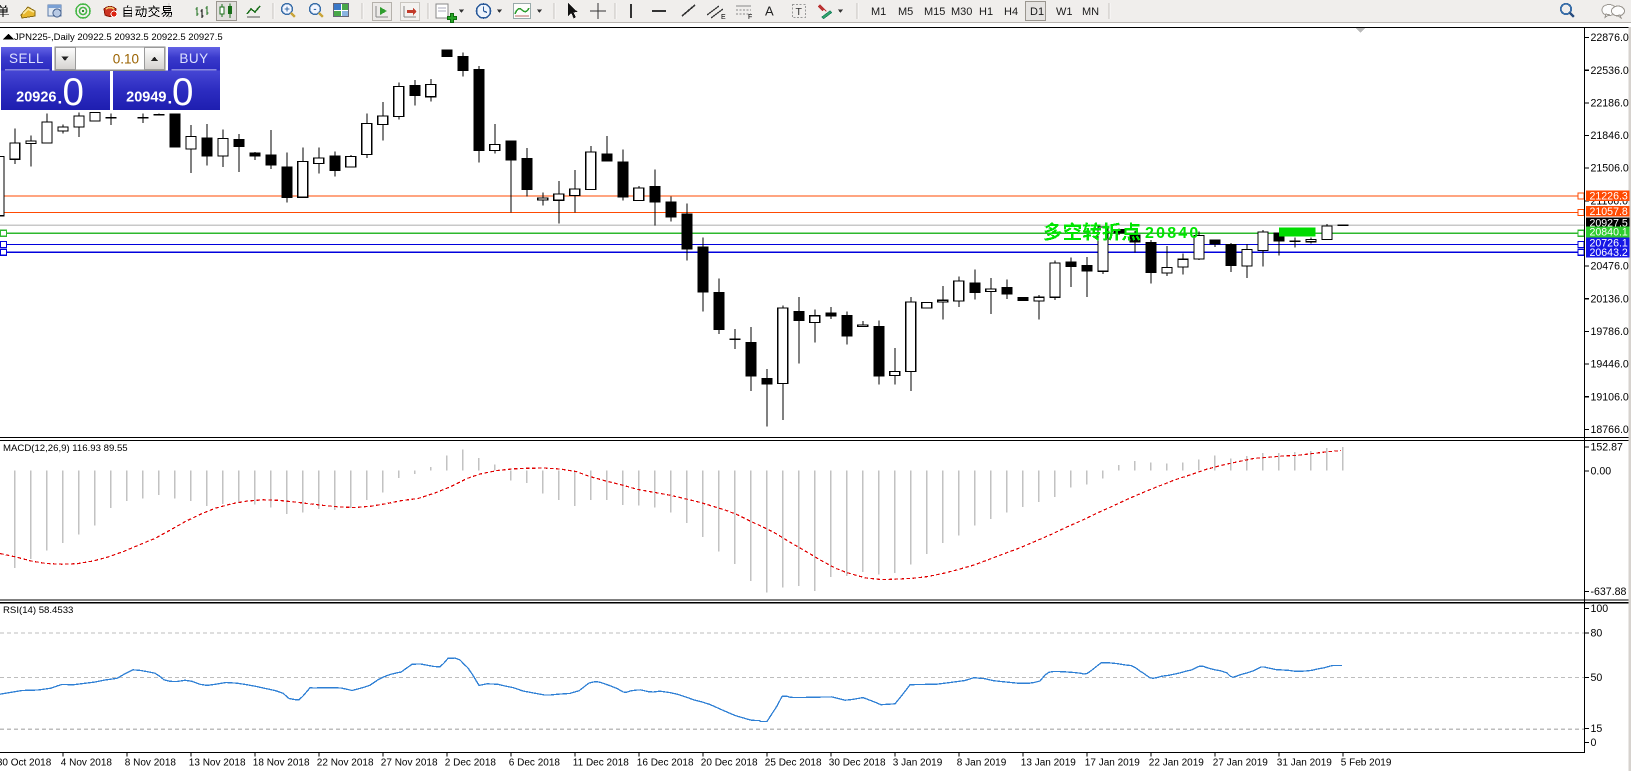 Image resolution: width=1631 pixels, height=776 pixels. Describe the element at coordinates (986, 12) in the screenshot. I see `svg-text: H1` at that location.